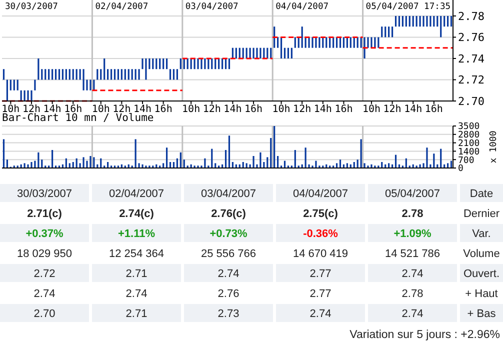 This screenshot has height=348, width=503. What do you see at coordinates (482, 194) in the screenshot?
I see `x-axis-title: Date` at bounding box center [482, 194].